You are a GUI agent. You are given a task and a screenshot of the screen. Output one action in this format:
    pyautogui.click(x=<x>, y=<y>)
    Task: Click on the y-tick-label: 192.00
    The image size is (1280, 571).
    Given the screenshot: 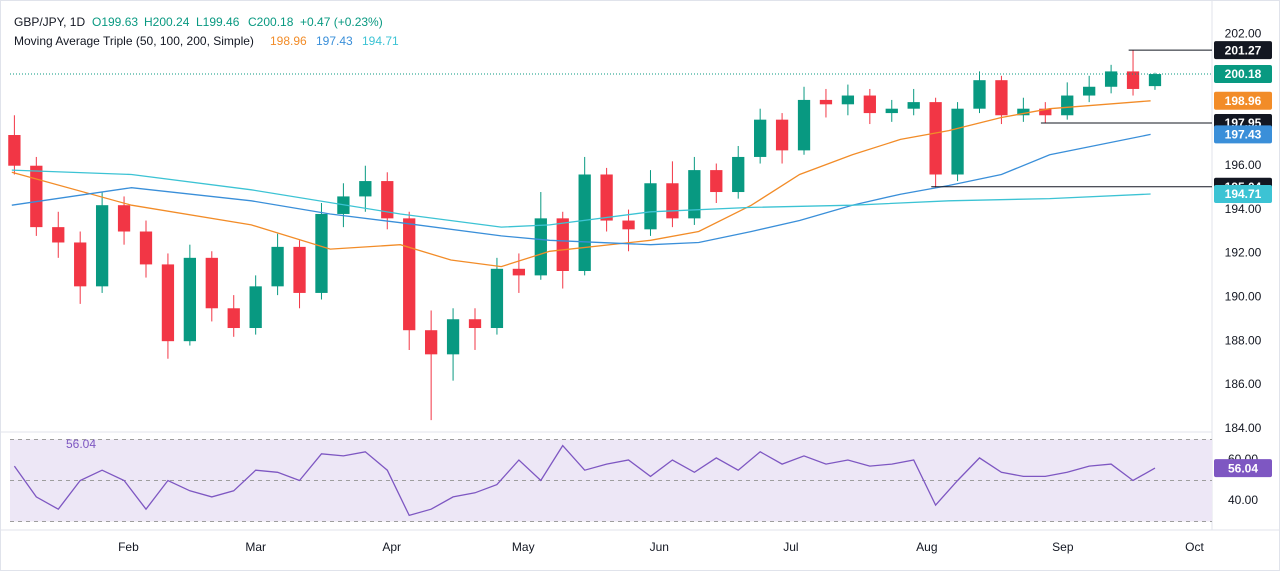 What is the action you would take?
    pyautogui.click(x=1243, y=253)
    